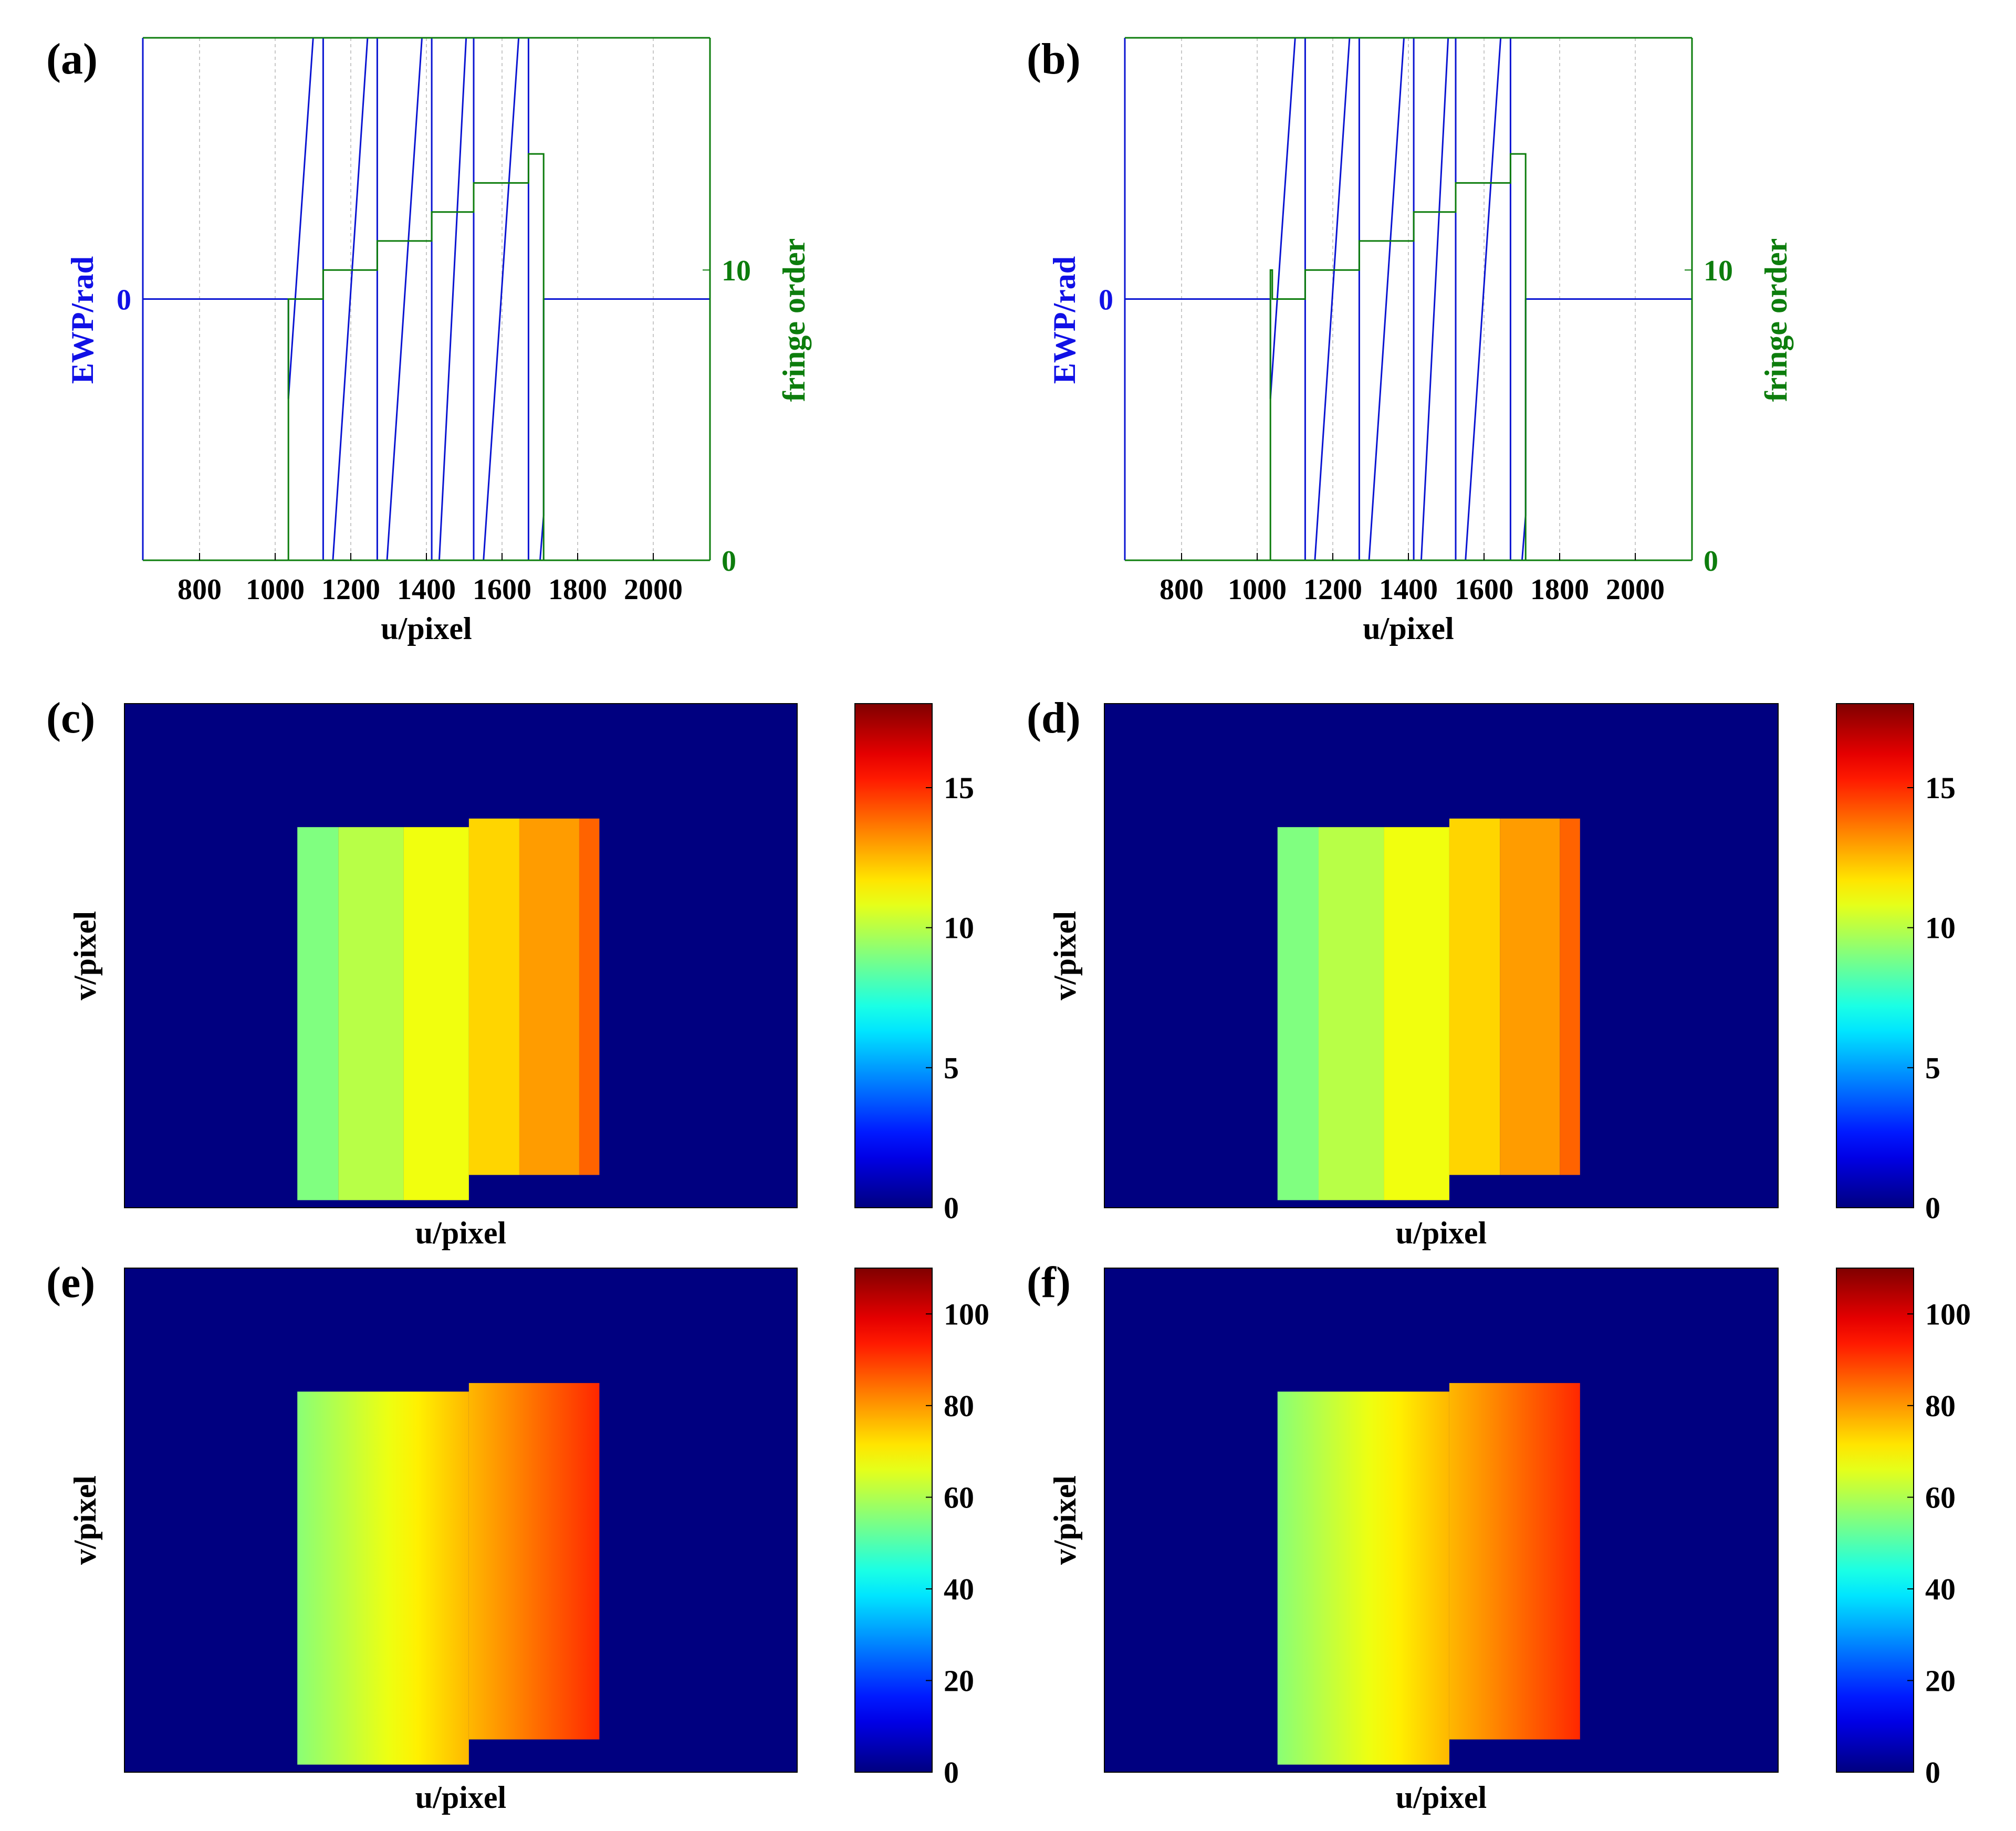 This screenshot has width=2016, height=1831. I want to click on chart-e: u/pixel v/pixel (e) 0 20 40 60 80 100, so click(517, 1536).